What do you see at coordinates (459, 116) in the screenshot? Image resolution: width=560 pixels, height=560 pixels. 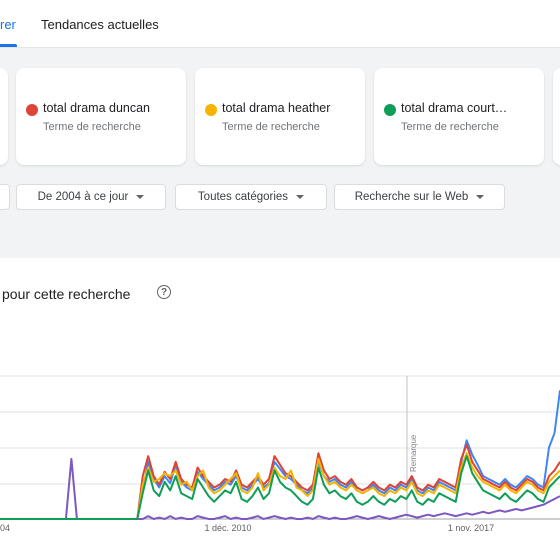 I see `search-term-card-courtney: total drama court… Terme de recherche` at bounding box center [459, 116].